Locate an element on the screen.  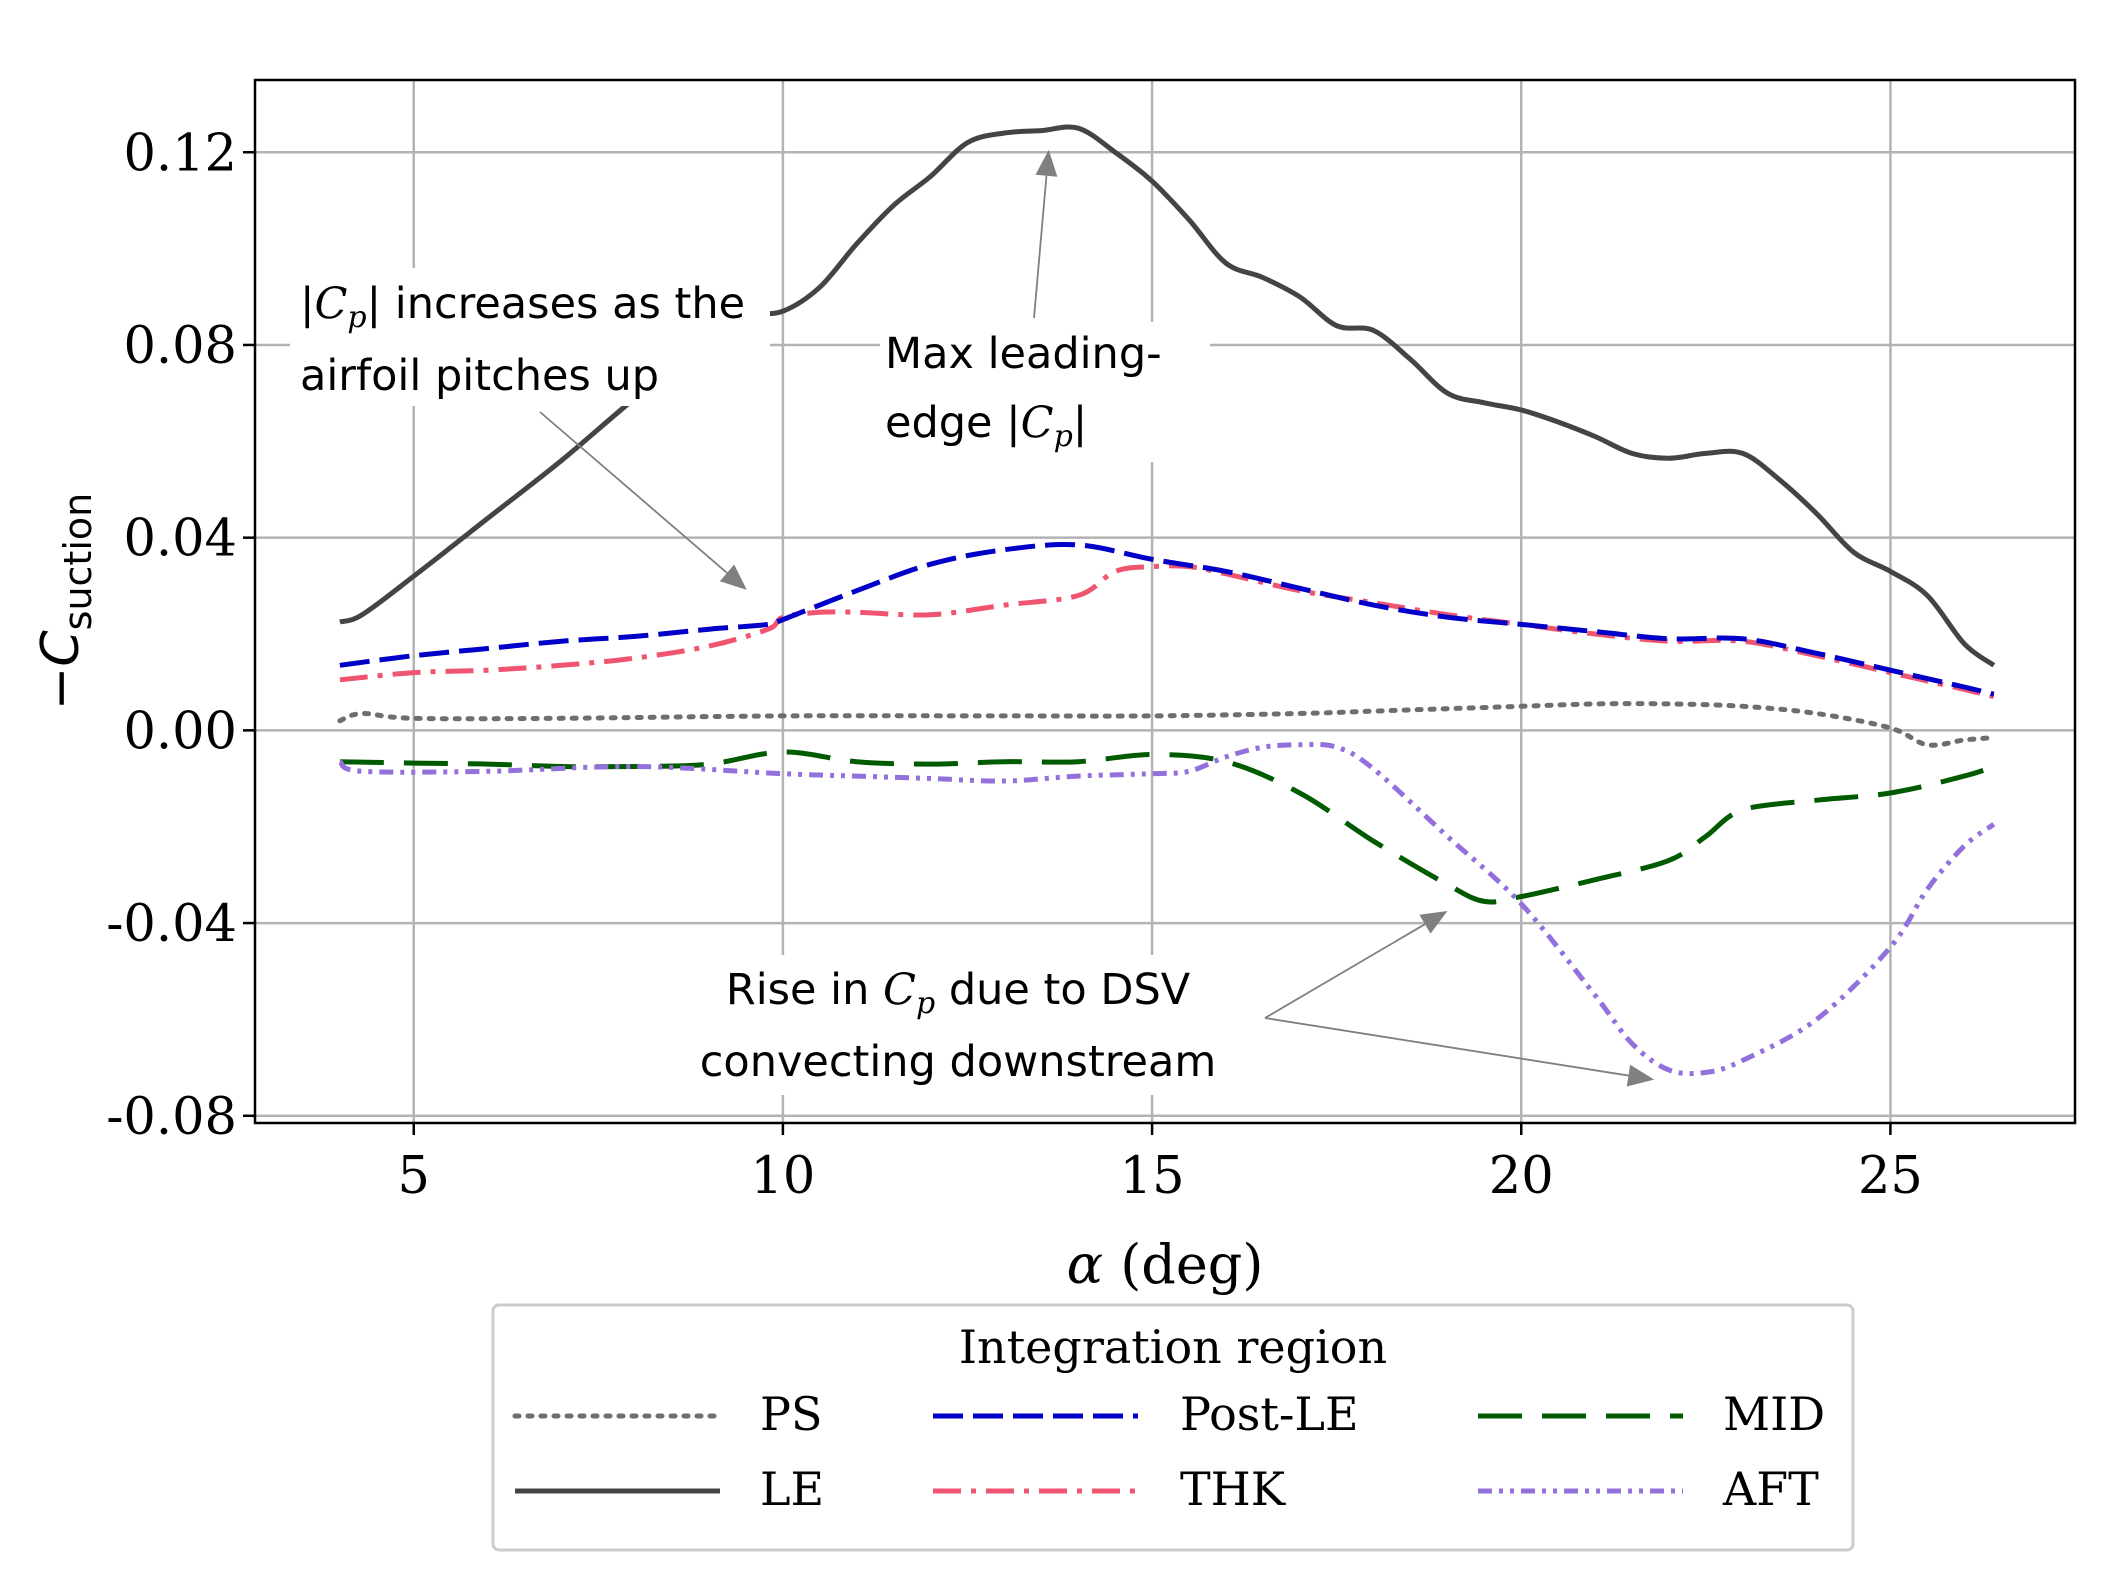
legend-entry-post-le: Post-LE is located at coordinates (1146, 1414).